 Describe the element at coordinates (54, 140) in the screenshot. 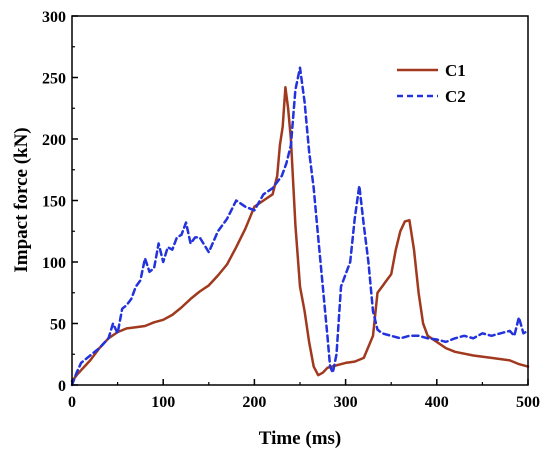

I see `y-tick-label: 200` at that location.